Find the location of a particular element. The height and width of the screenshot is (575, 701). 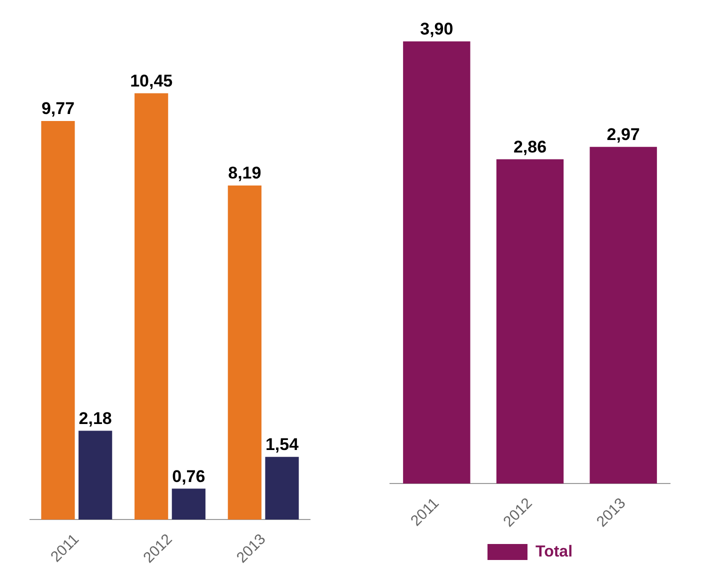

data-label: 10,45 is located at coordinates (151, 80).